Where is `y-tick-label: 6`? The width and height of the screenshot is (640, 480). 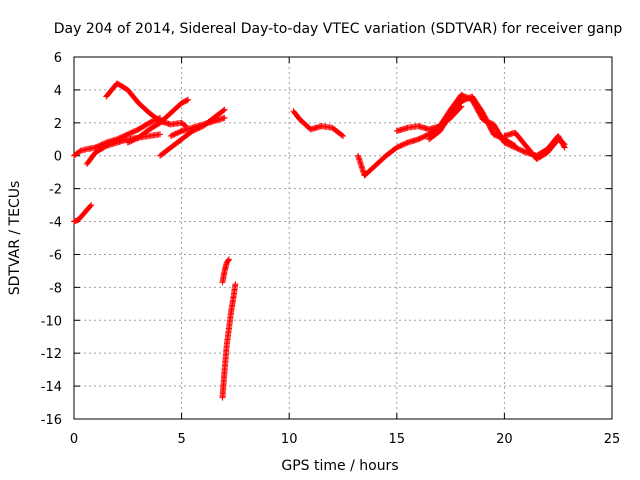
y-tick-label: 6 is located at coordinates (58, 58).